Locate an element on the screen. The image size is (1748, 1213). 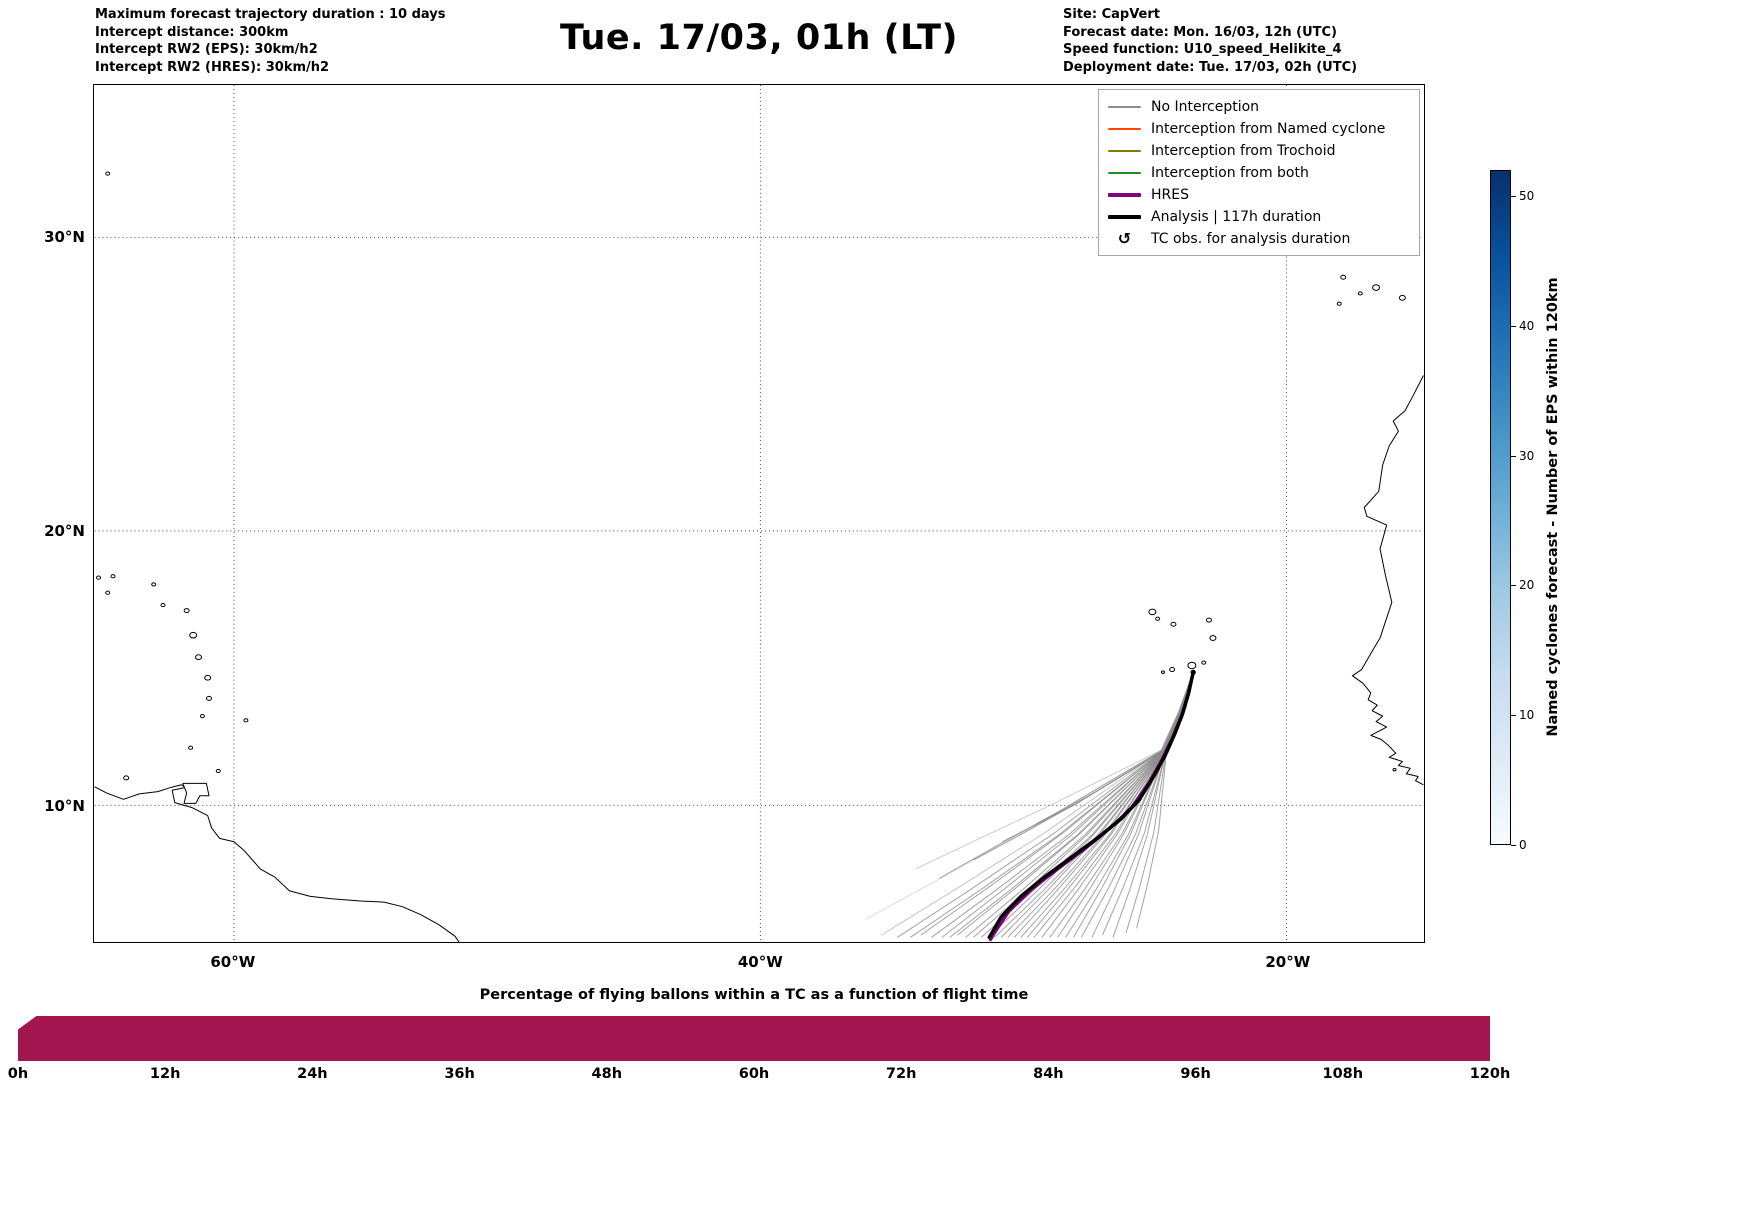
legend-item-2: Interception from Trochoid is located at coordinates (1259, 150).